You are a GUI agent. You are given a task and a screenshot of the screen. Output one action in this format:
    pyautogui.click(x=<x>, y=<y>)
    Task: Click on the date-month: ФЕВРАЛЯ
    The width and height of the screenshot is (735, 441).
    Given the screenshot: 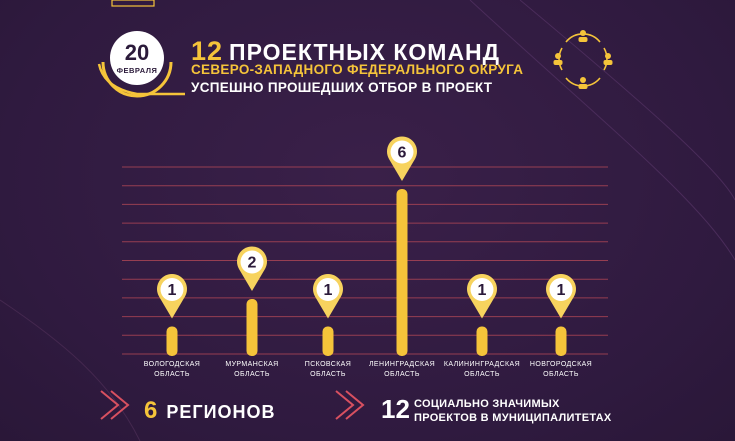 What is the action you would take?
    pyautogui.click(x=137, y=70)
    